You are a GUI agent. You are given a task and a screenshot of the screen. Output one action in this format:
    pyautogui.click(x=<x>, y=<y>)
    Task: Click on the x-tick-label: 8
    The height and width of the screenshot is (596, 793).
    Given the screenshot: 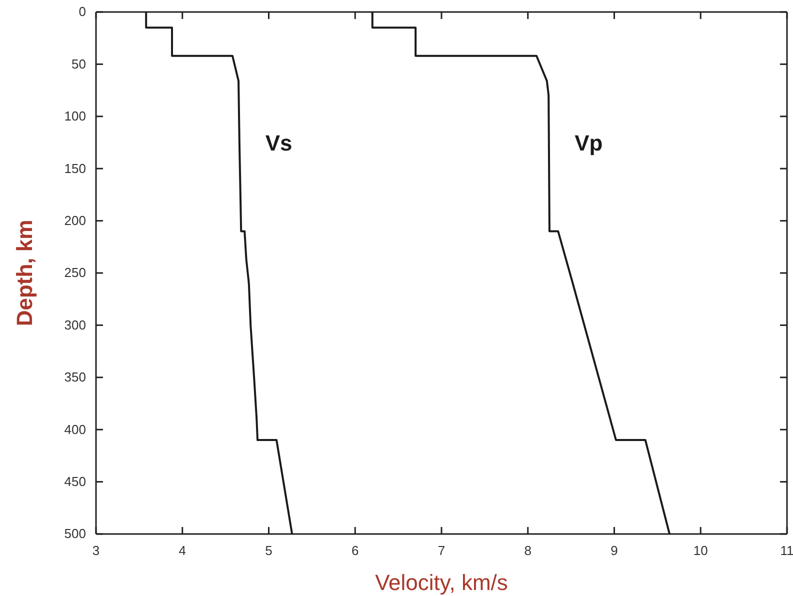 What is the action you would take?
    pyautogui.click(x=528, y=550)
    